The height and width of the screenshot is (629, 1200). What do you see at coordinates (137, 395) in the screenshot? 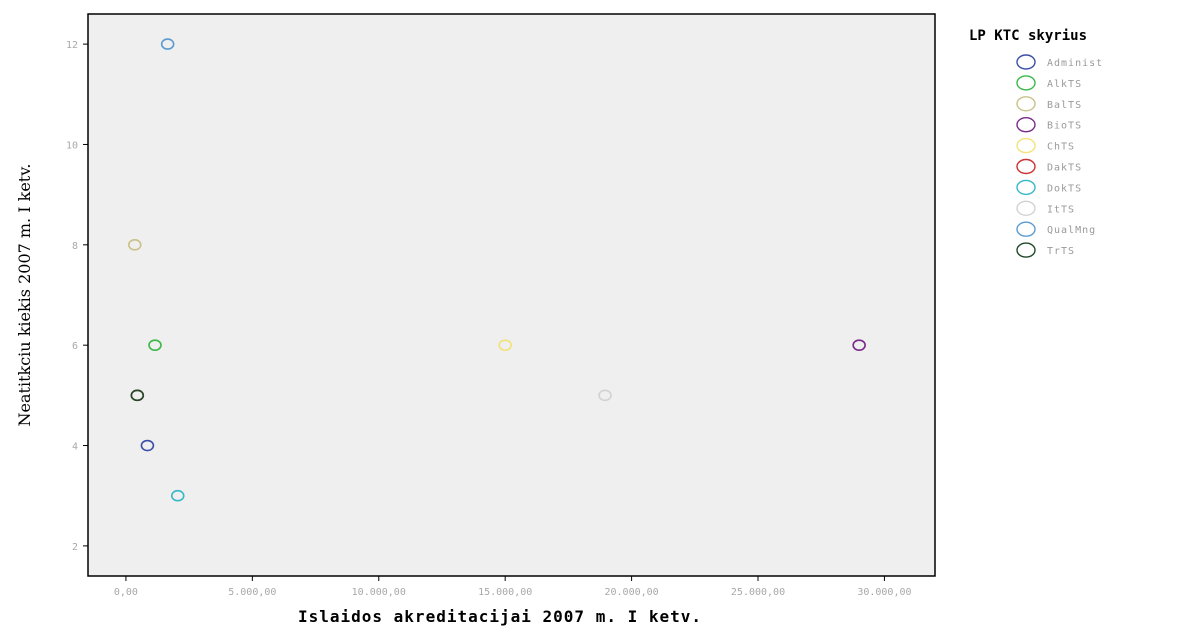
I see `data-point-trts` at bounding box center [137, 395].